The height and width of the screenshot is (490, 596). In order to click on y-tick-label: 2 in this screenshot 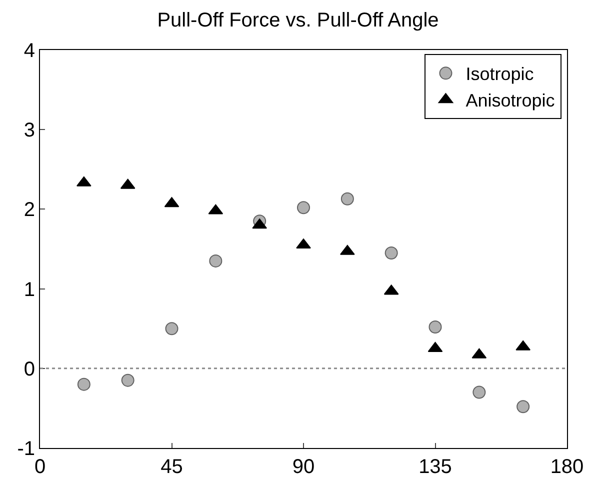, I will do `click(29, 210)`.